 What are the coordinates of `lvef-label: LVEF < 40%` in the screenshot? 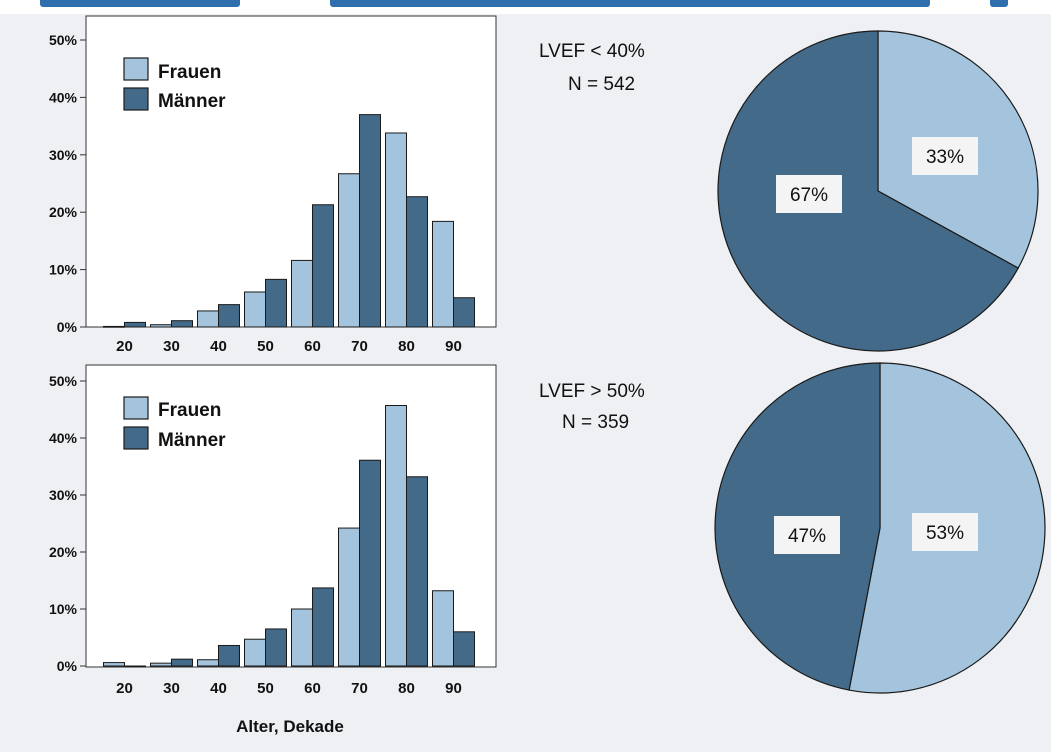 It's located at (592, 51).